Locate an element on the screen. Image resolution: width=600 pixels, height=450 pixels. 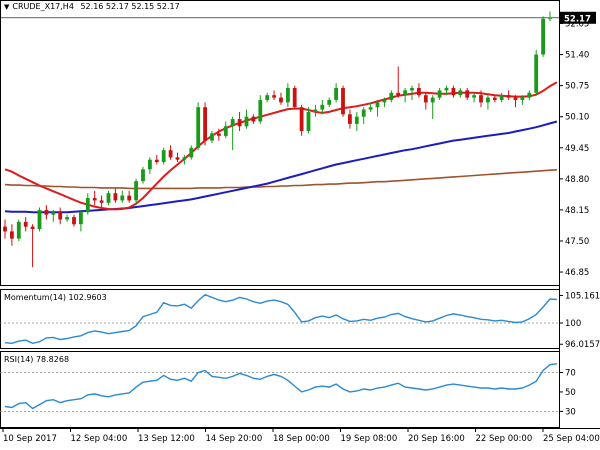
time-axis-label: 10 Sep 2017 is located at coordinates (30, 439).